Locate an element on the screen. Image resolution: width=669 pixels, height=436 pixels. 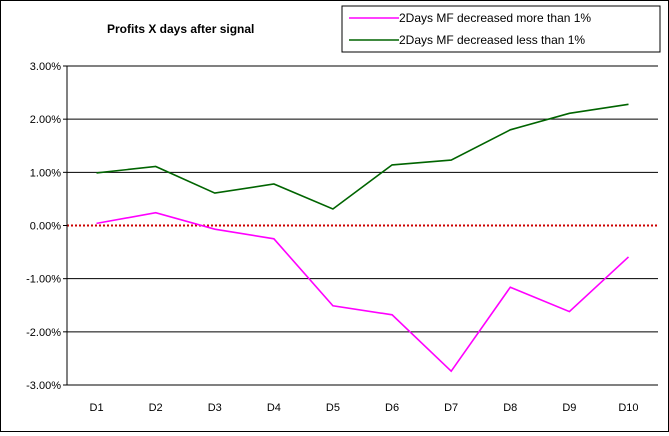
y-tick-label: -3.00% is located at coordinates (43, 386).